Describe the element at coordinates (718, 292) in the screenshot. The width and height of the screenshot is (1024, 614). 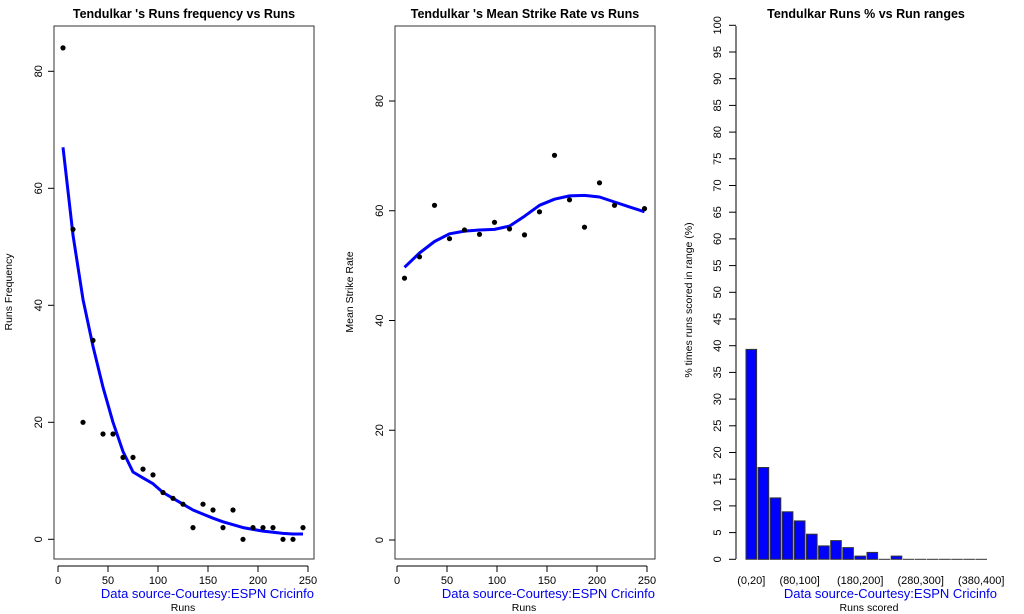
I see `y-tick-label: 50` at that location.